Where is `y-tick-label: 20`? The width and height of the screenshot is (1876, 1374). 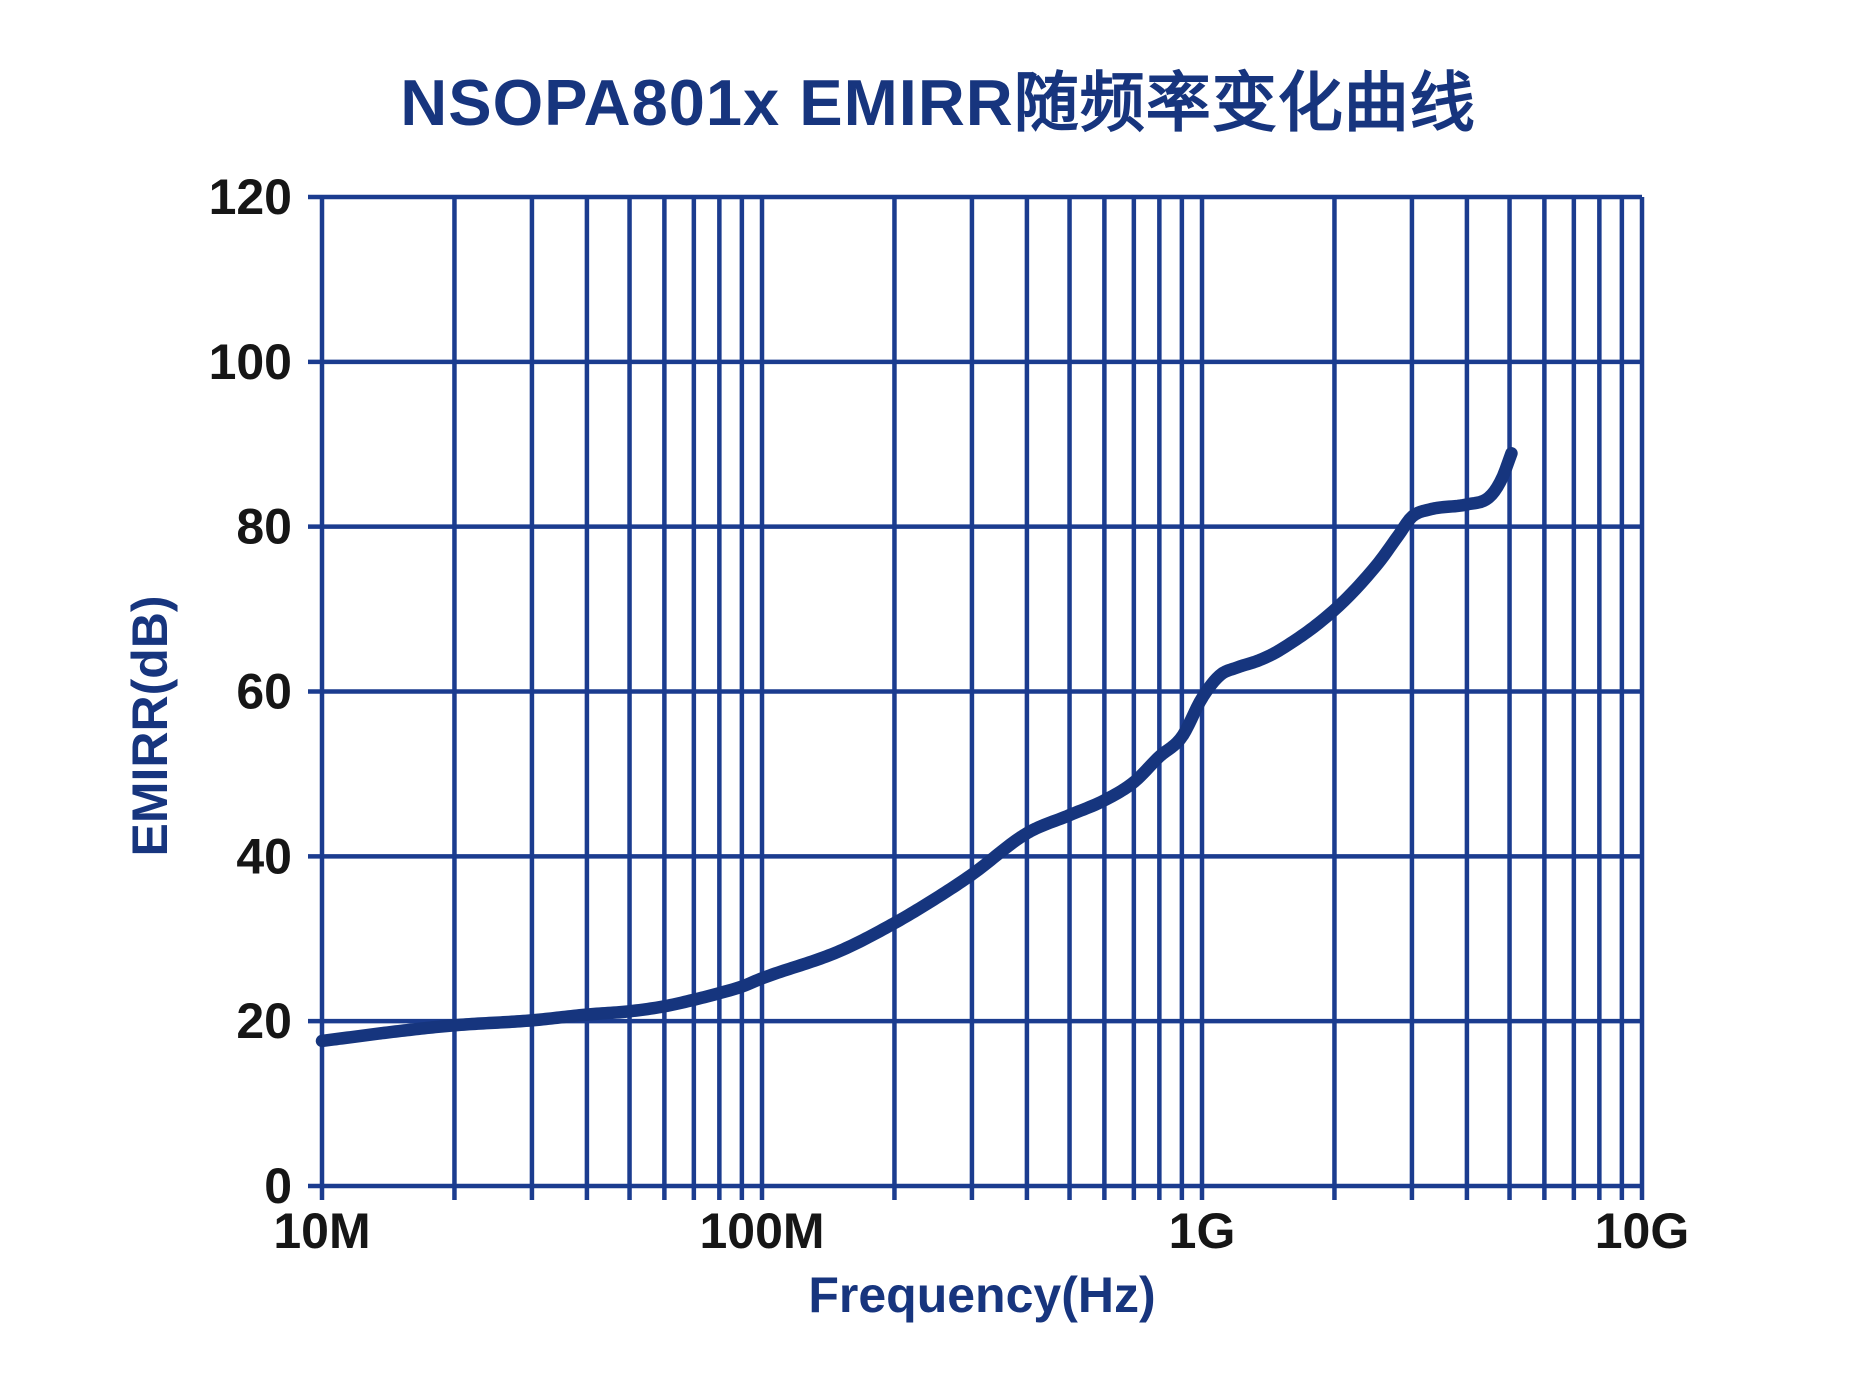
y-tick-label: 20 is located at coordinates (264, 1021).